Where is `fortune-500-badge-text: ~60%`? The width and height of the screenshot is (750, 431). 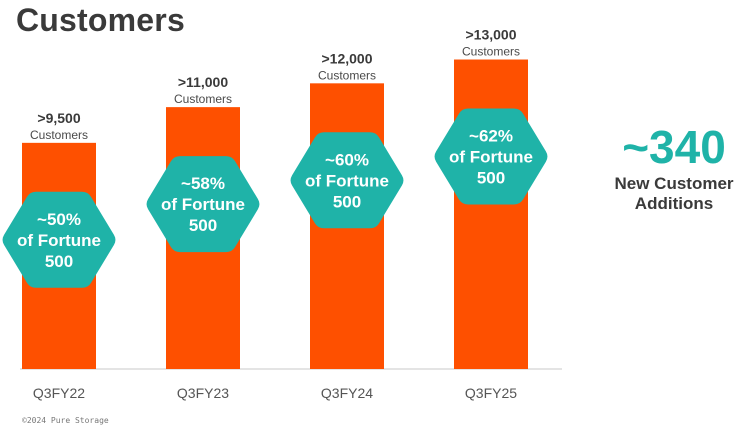
fortune-500-badge-text: ~60% is located at coordinates (347, 159).